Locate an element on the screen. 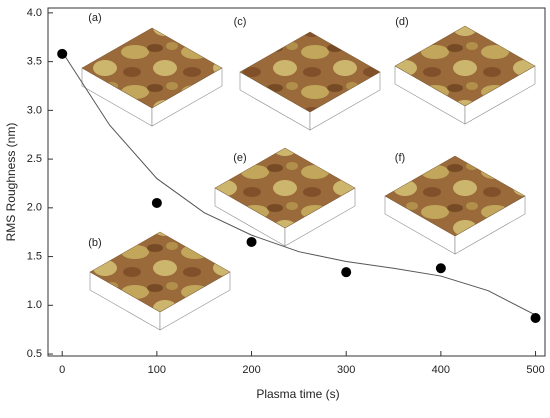 This screenshot has width=550, height=418. inset-label: (b) is located at coordinates (94, 243).